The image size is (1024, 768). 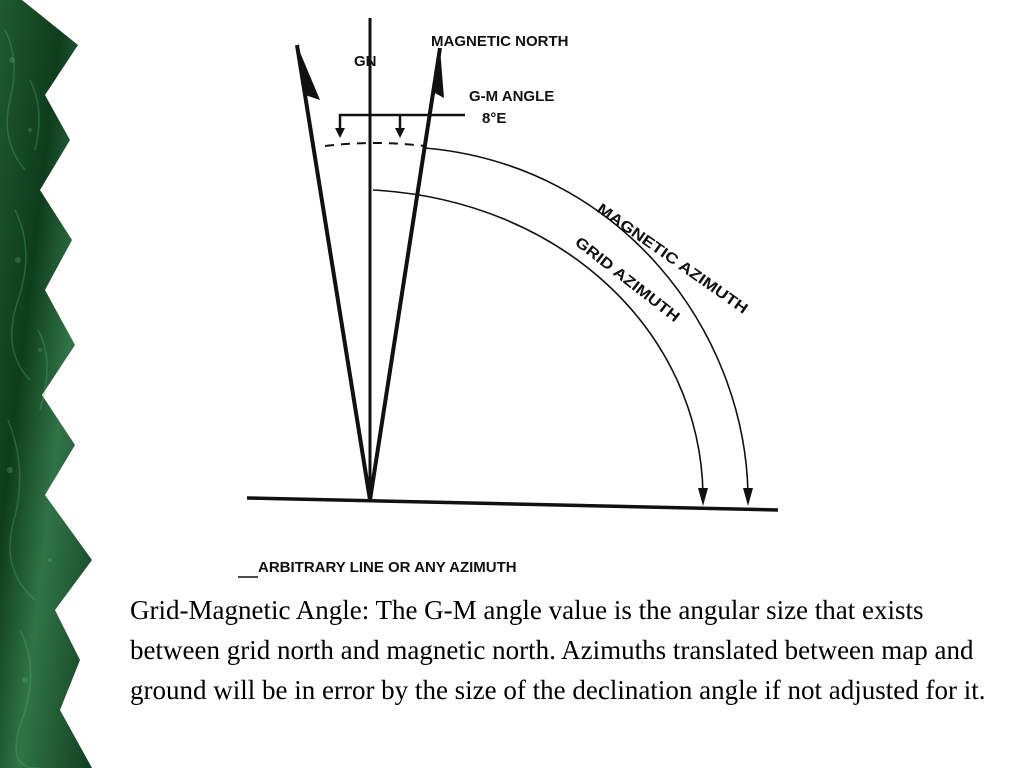 What do you see at coordinates (333, 272) in the screenshot?
I see `left-north-line` at bounding box center [333, 272].